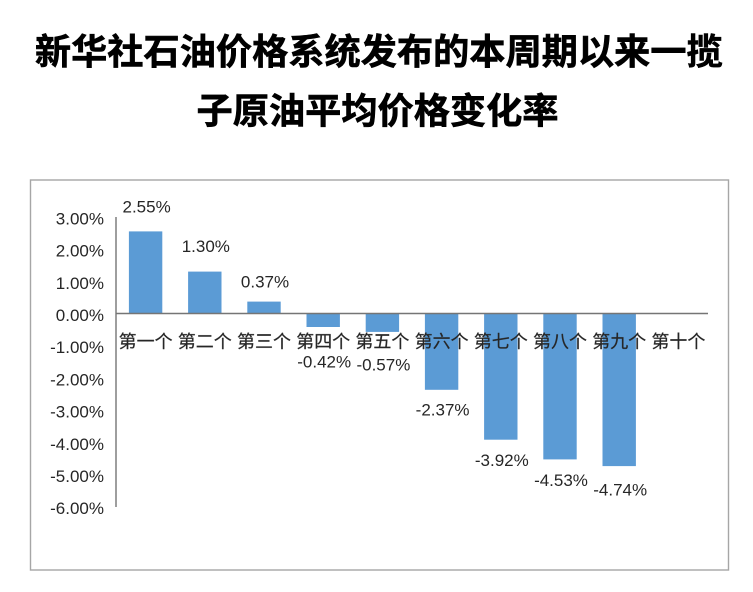  What do you see at coordinates (77, 476) in the screenshot?
I see `svg-text: -5.00%` at bounding box center [77, 476].